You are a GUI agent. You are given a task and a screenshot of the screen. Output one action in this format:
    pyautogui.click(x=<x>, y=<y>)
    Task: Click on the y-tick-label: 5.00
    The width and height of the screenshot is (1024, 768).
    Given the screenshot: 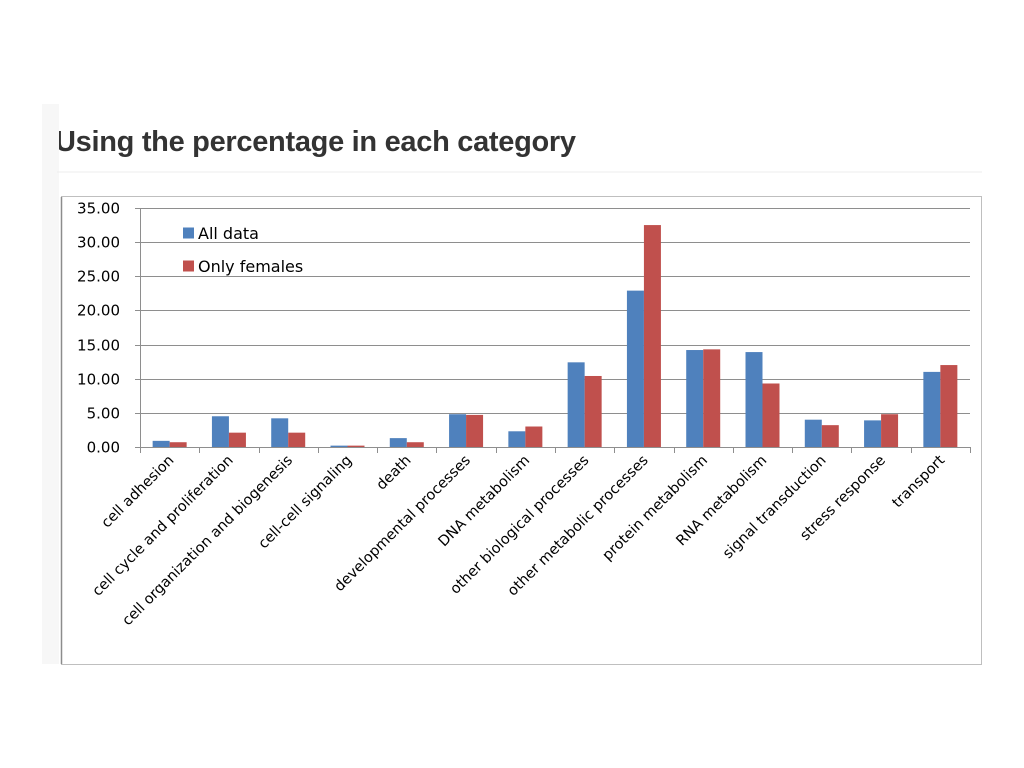 What is the action you would take?
    pyautogui.click(x=103, y=414)
    